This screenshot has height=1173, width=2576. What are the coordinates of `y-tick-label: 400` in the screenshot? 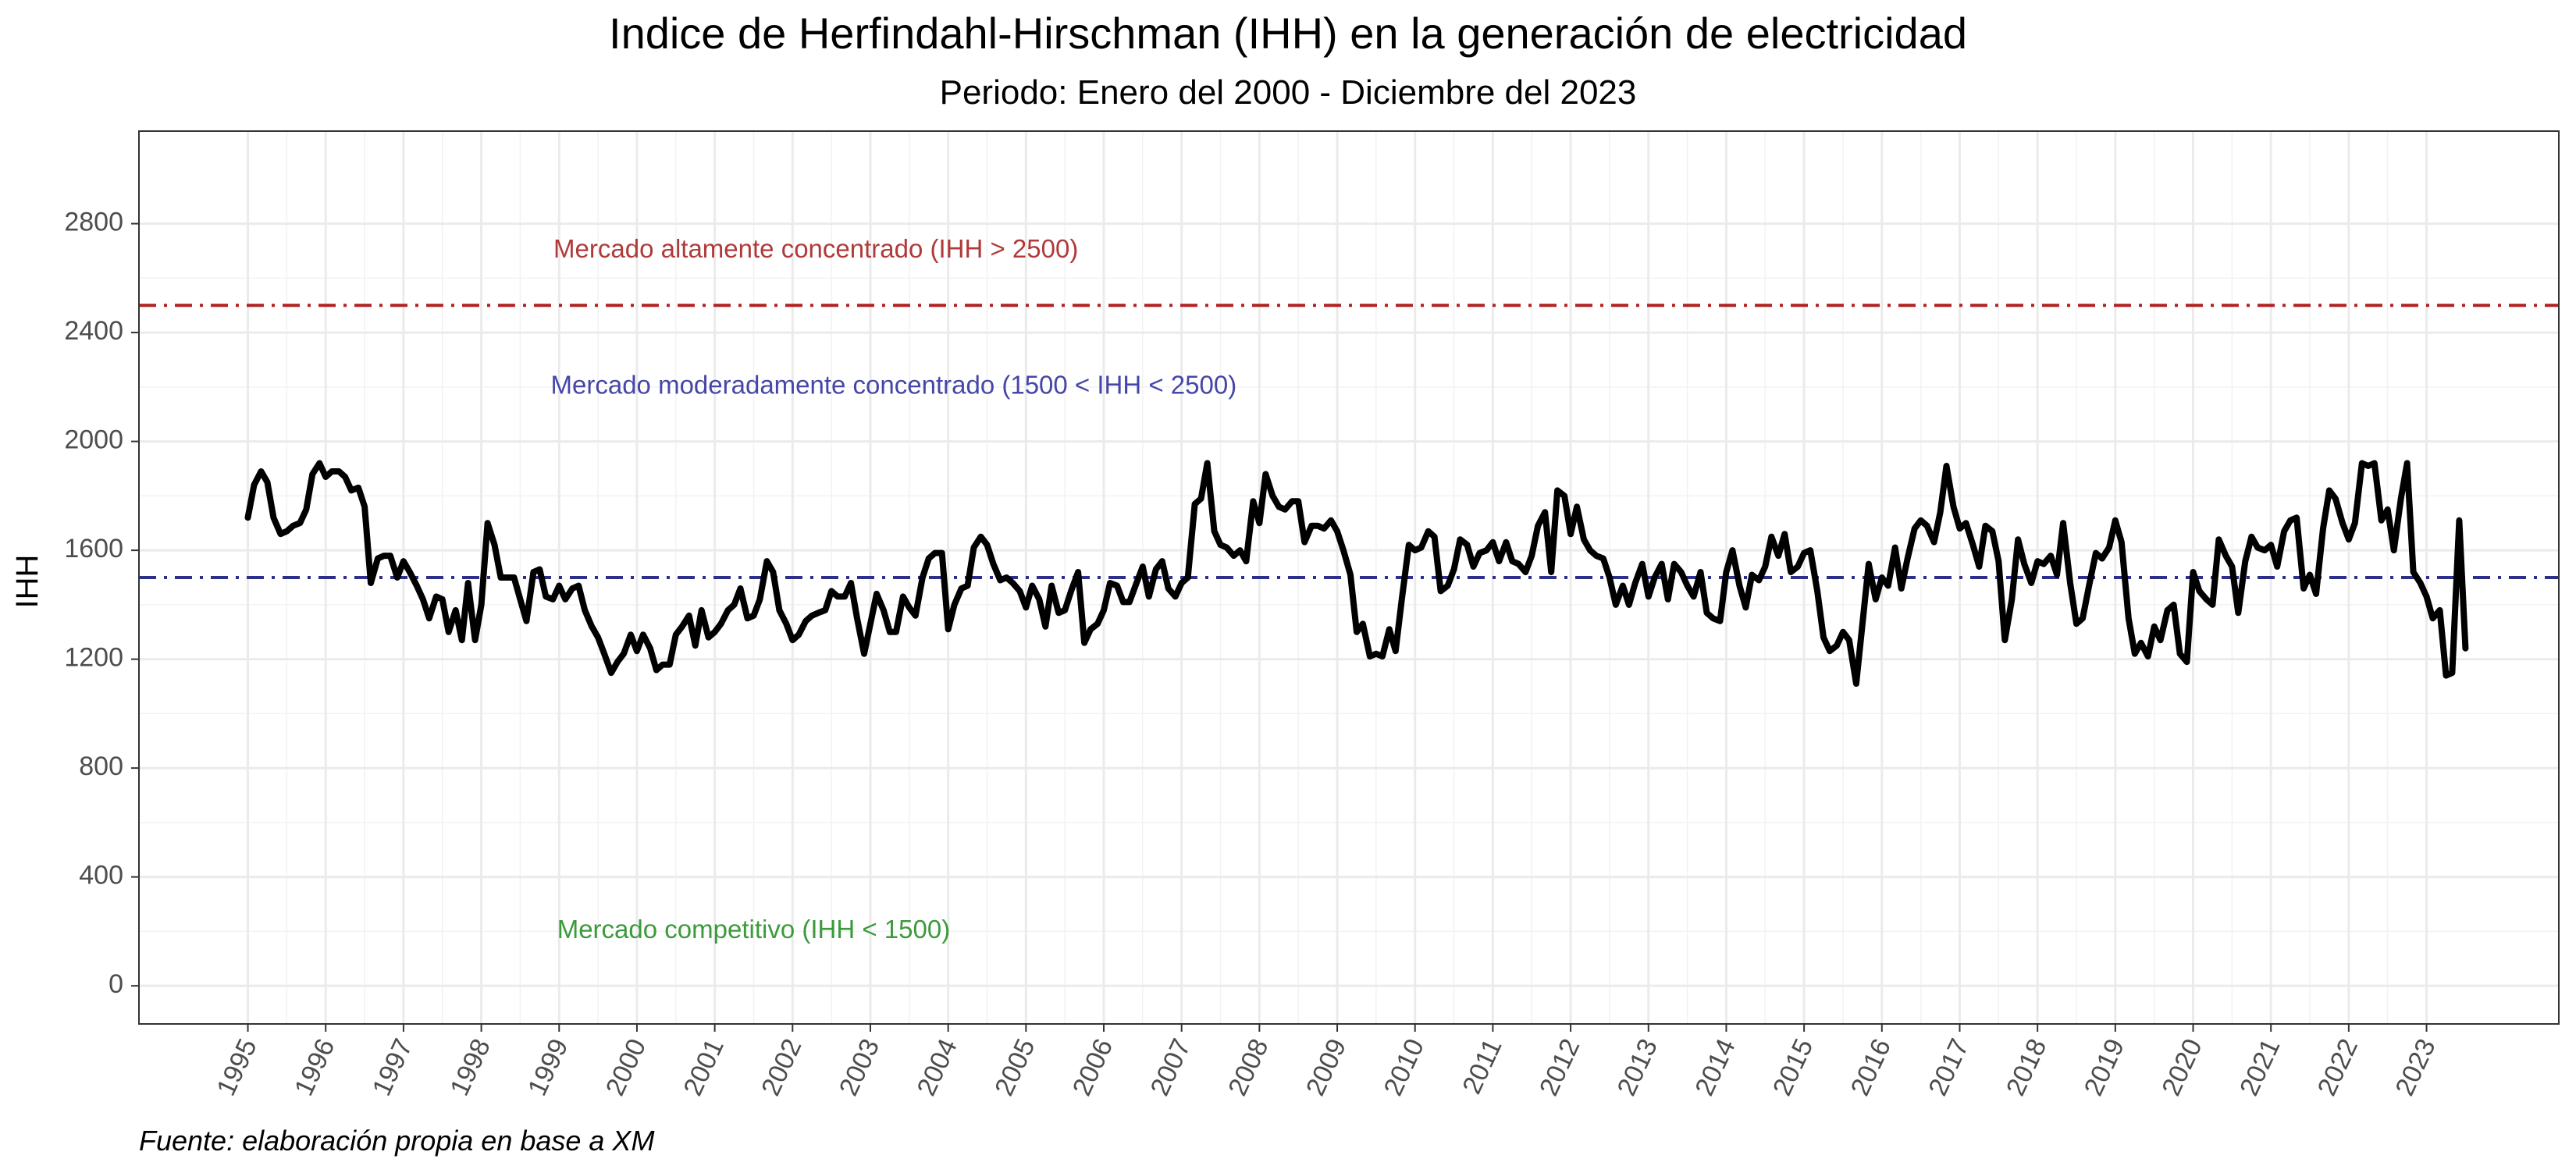 It's located at (101, 875).